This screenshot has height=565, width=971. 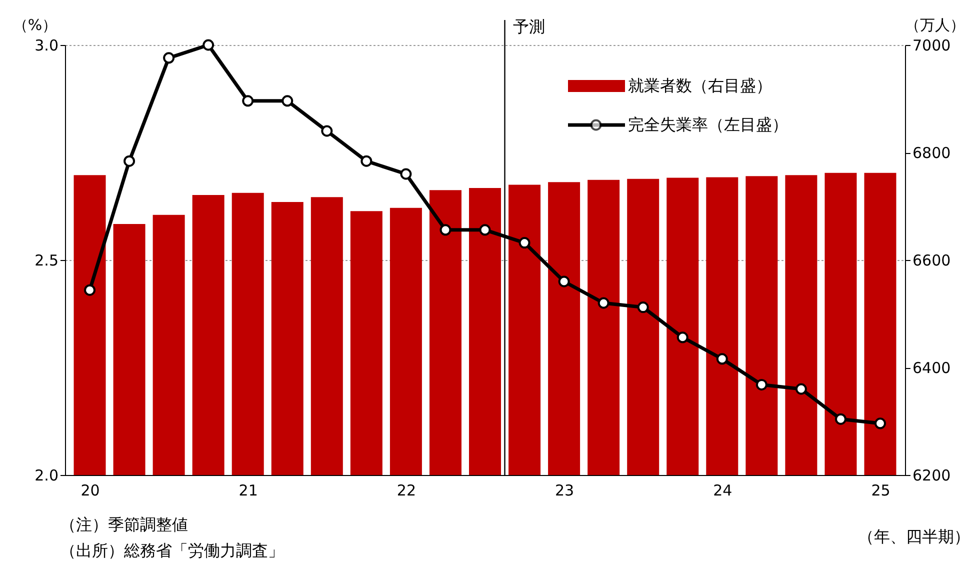 I want to click on y2-tick-label: 6600, so click(x=931, y=261).